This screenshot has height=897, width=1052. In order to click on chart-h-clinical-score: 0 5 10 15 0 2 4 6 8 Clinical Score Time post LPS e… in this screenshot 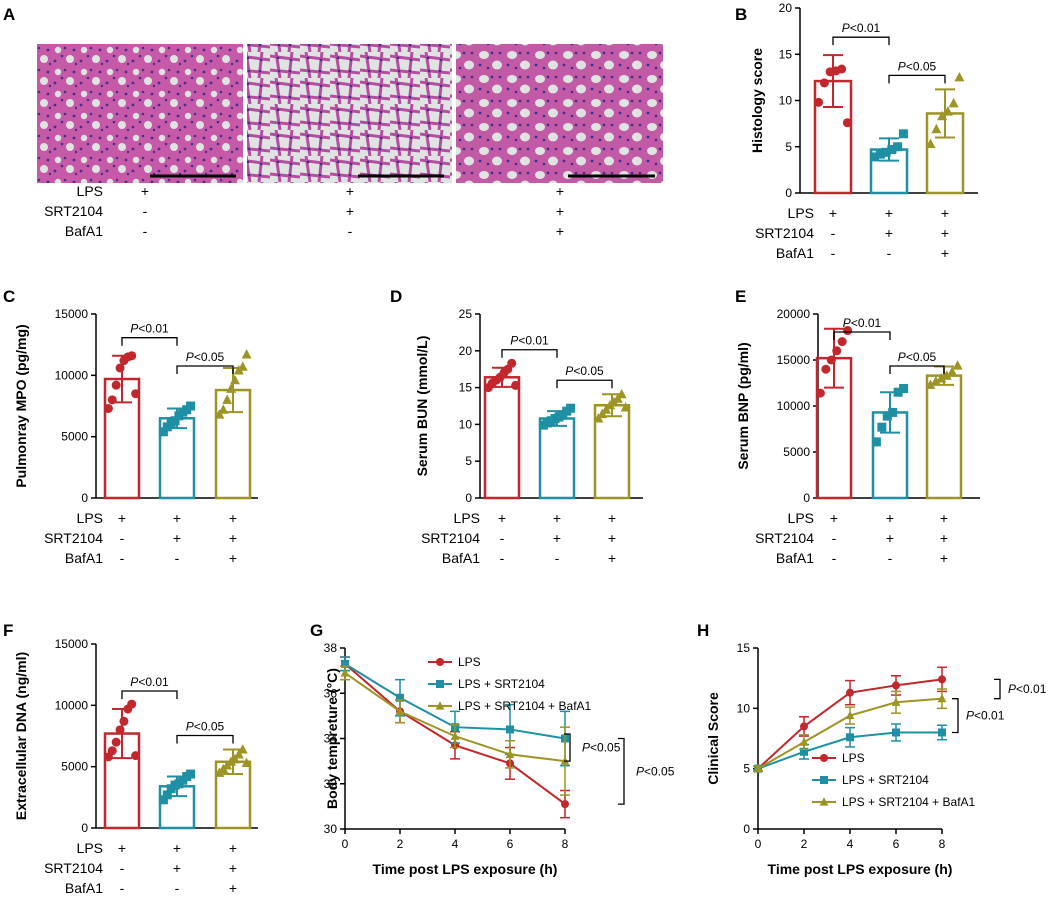, I will do `click(876, 759)`.